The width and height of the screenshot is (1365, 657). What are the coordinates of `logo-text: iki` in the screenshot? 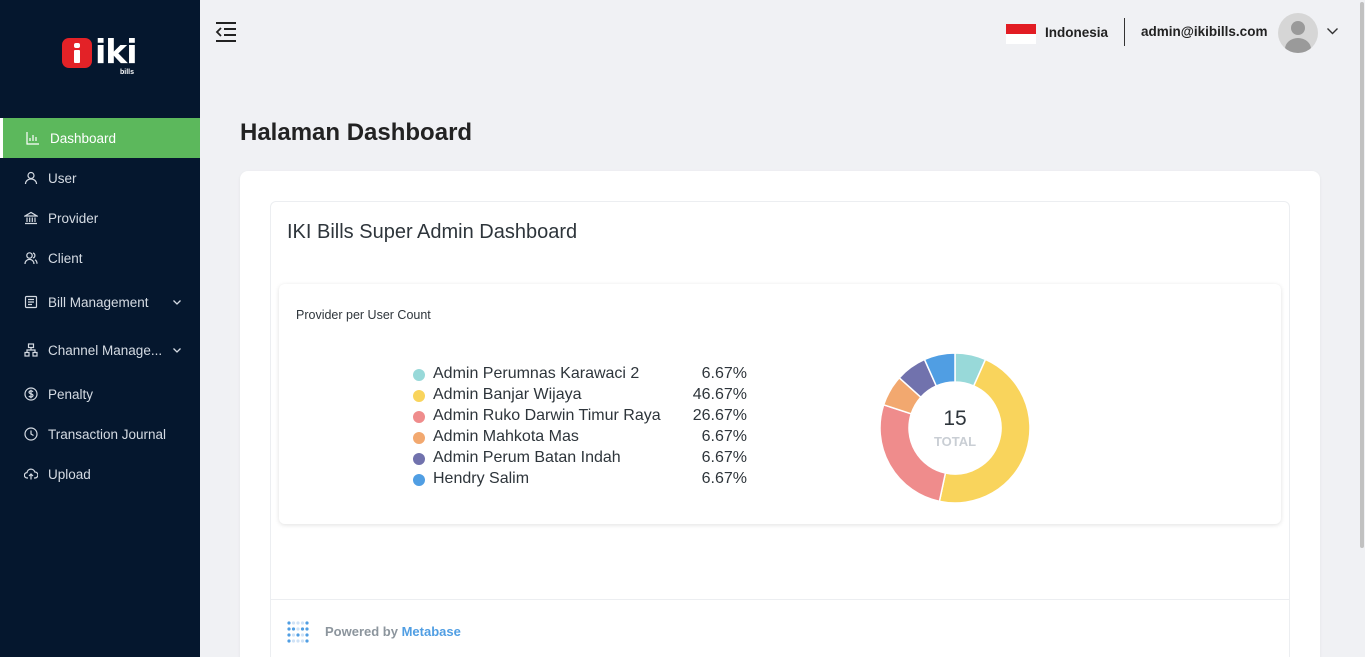 It's located at (116, 51).